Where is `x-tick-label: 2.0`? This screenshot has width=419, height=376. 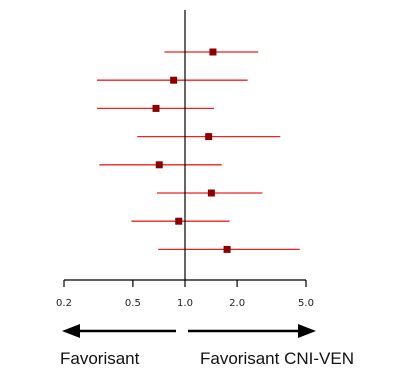
x-tick-label: 2.0 is located at coordinates (237, 303).